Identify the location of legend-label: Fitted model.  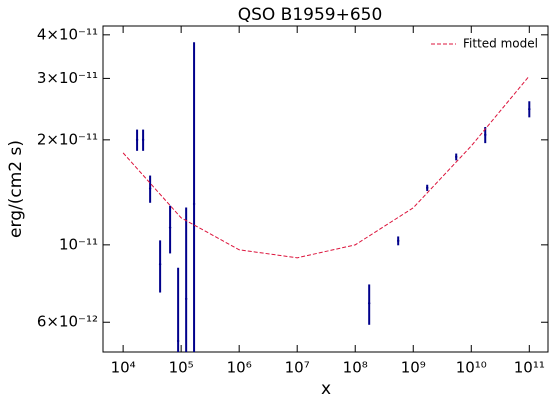
(500, 44).